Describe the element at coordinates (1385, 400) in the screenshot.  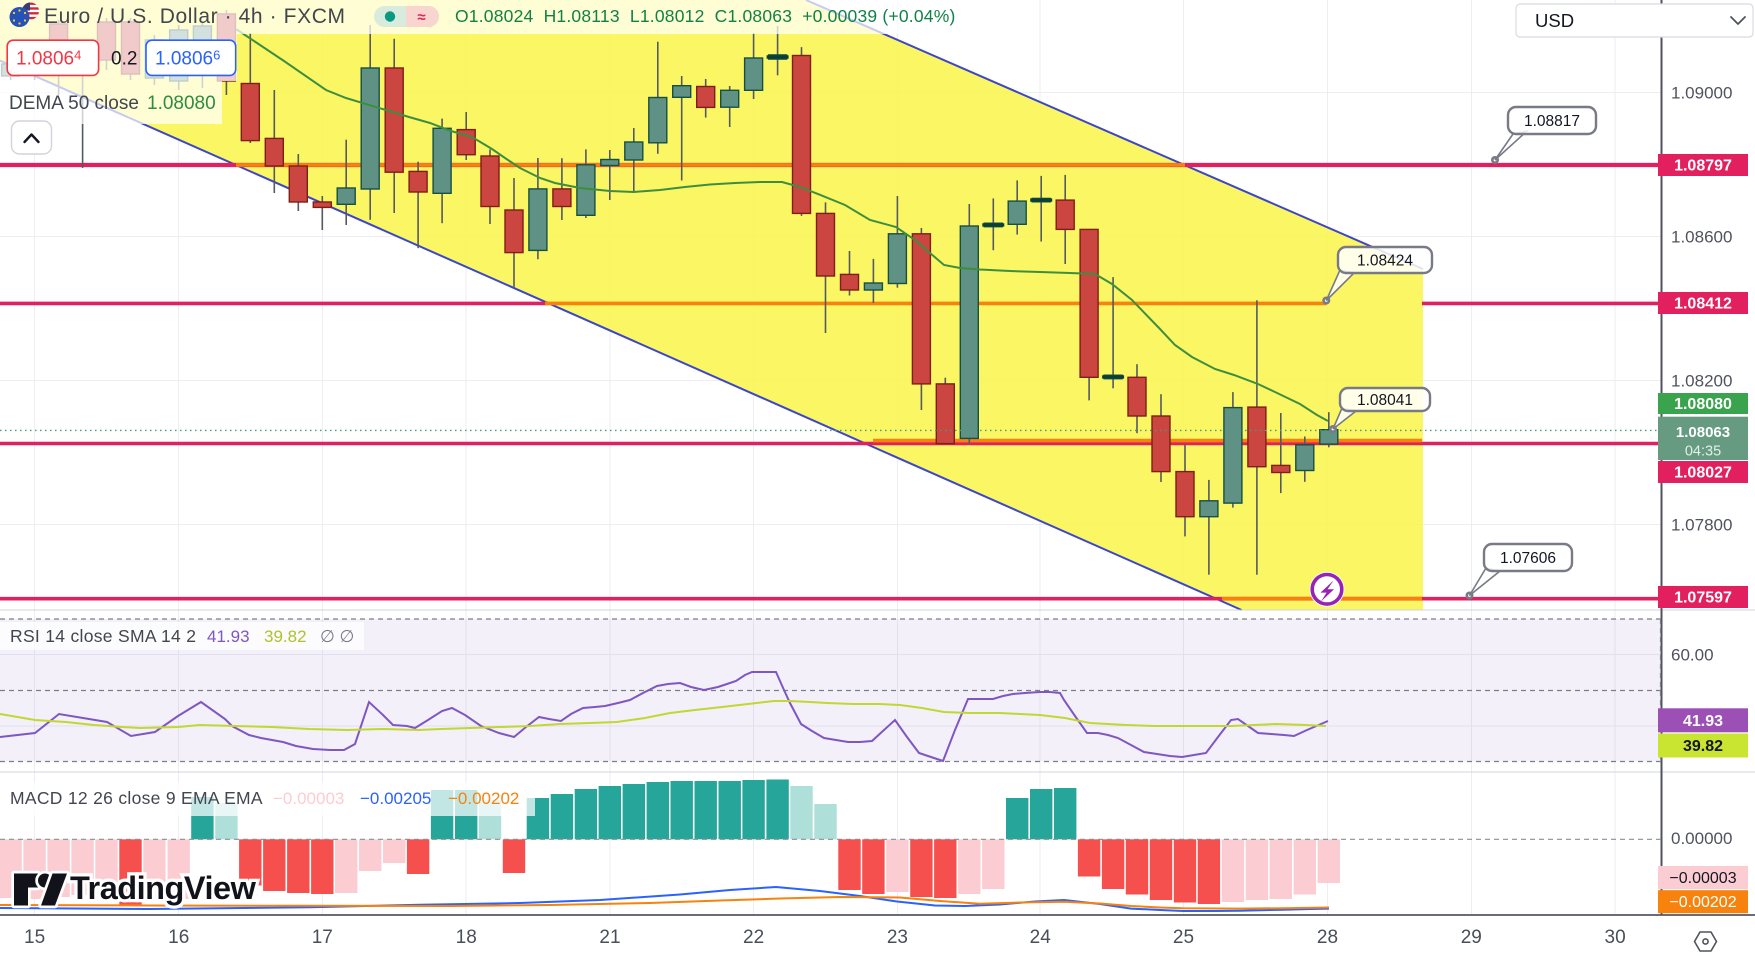
I see `svg-text: 1.08041` at that location.